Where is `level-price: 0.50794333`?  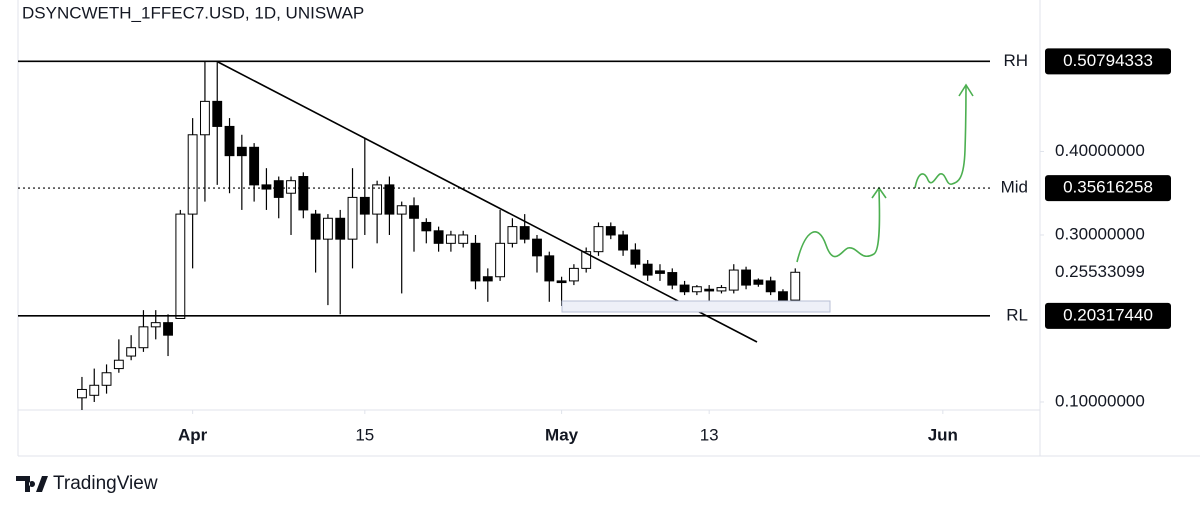
level-price: 0.50794333 is located at coordinates (1108, 60).